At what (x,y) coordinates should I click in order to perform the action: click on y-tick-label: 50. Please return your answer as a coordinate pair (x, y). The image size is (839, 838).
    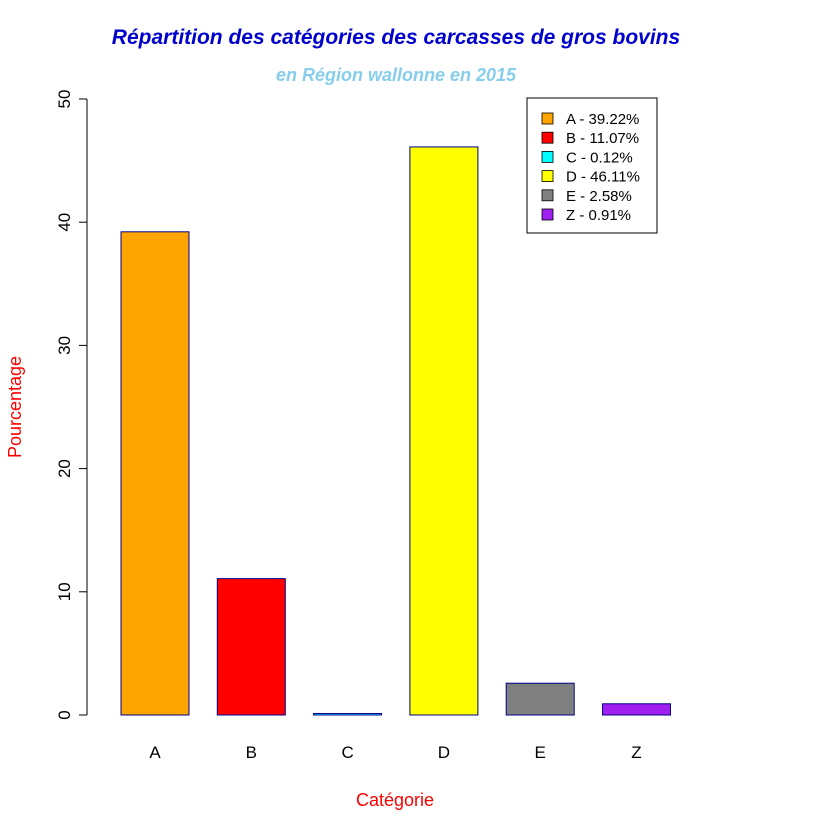
    Looking at the image, I should click on (64, 99).